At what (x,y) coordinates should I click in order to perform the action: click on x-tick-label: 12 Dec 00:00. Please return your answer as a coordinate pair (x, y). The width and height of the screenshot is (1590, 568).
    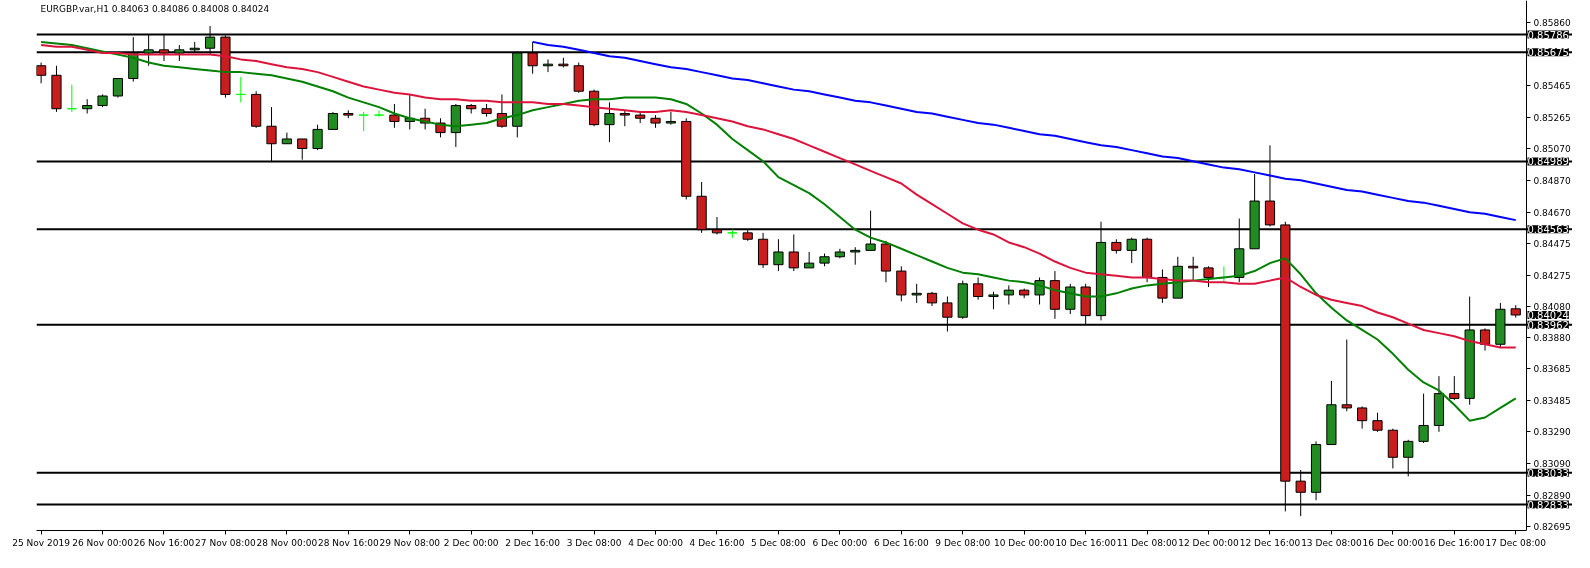
    Looking at the image, I should click on (1209, 542).